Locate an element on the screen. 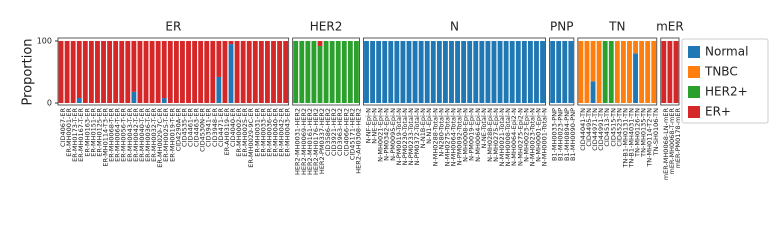 The image size is (772, 240). x-tick-label: CID4461-ER is located at coordinates (191, 127).